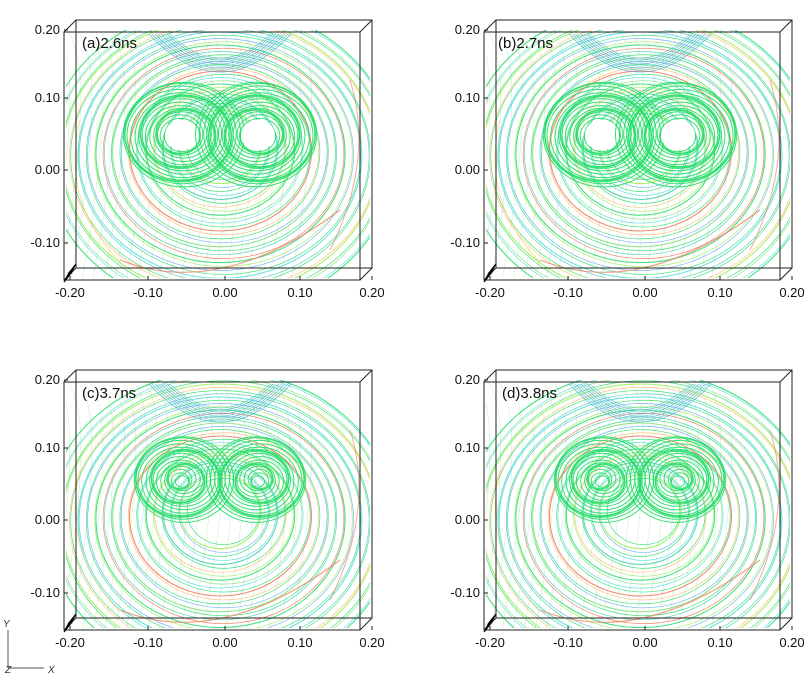 This screenshot has height=676, width=809. I want to click on panel-d-frame, so click(638, 500).